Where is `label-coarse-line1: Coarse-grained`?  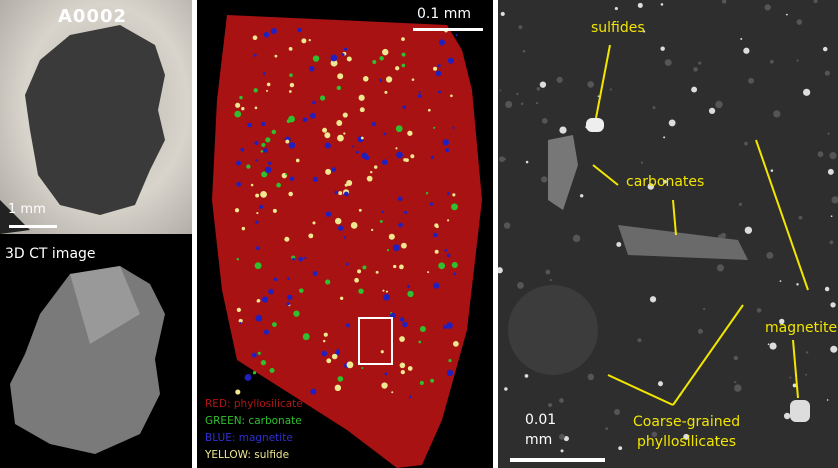
label-coarse-line1: Coarse-grained is located at coordinates (687, 422).